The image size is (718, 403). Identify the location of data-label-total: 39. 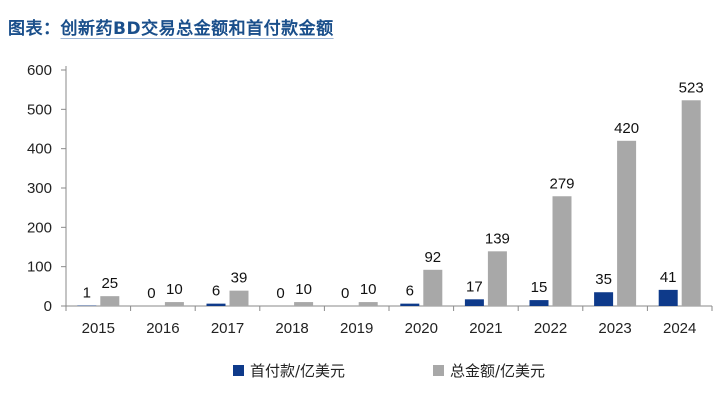
(239, 278).